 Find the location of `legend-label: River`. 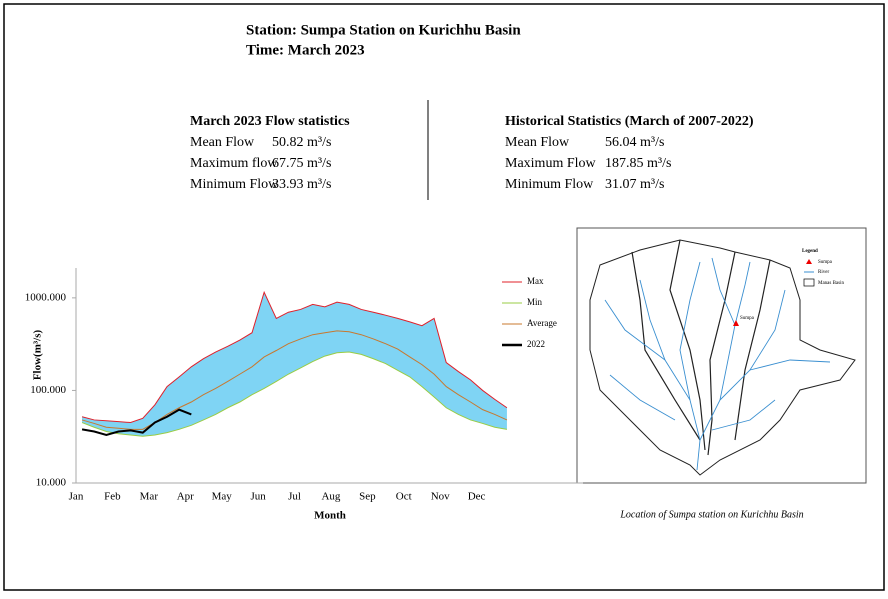

legend-label: River is located at coordinates (823, 272).